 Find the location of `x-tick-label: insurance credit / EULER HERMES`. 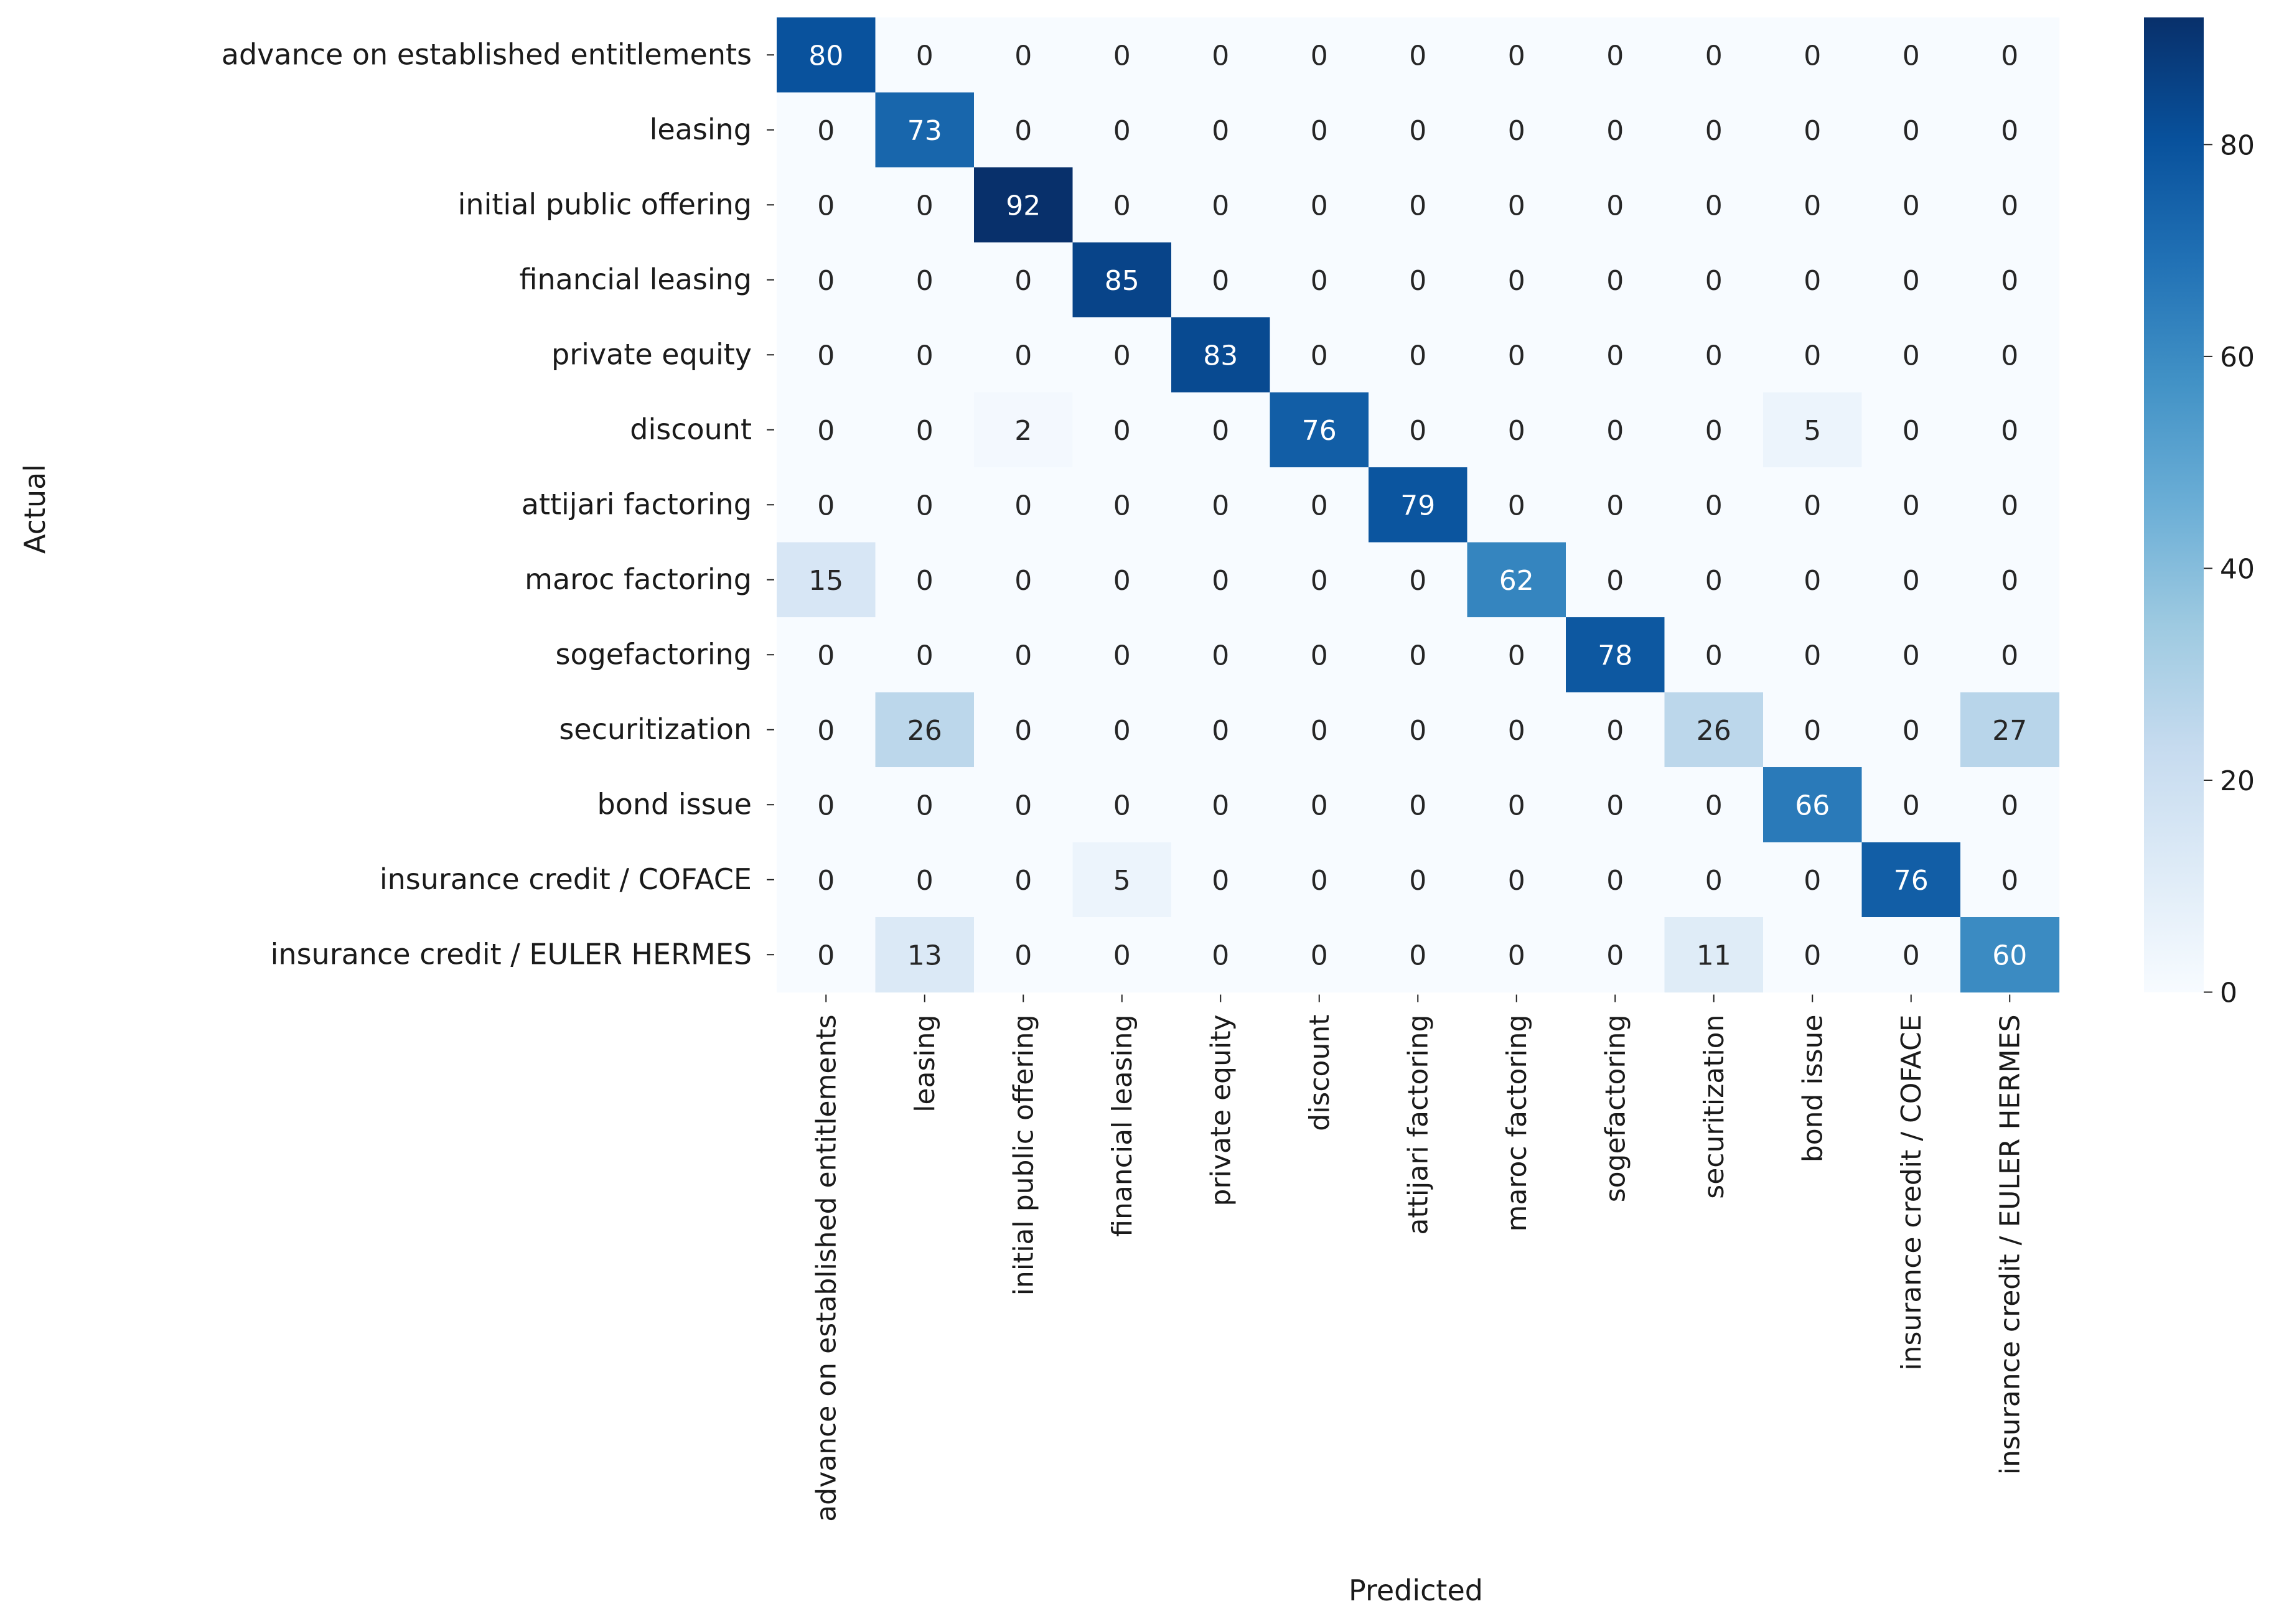

x-tick-label: insurance credit / EULER HERMES is located at coordinates (2010, 1245).